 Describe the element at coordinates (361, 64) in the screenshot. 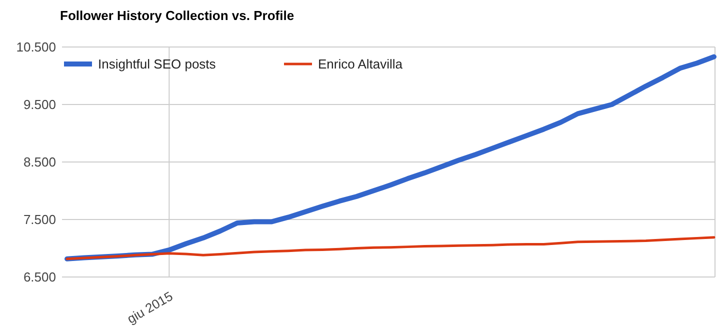

I see `legend-label: Enrico Altavilla` at that location.